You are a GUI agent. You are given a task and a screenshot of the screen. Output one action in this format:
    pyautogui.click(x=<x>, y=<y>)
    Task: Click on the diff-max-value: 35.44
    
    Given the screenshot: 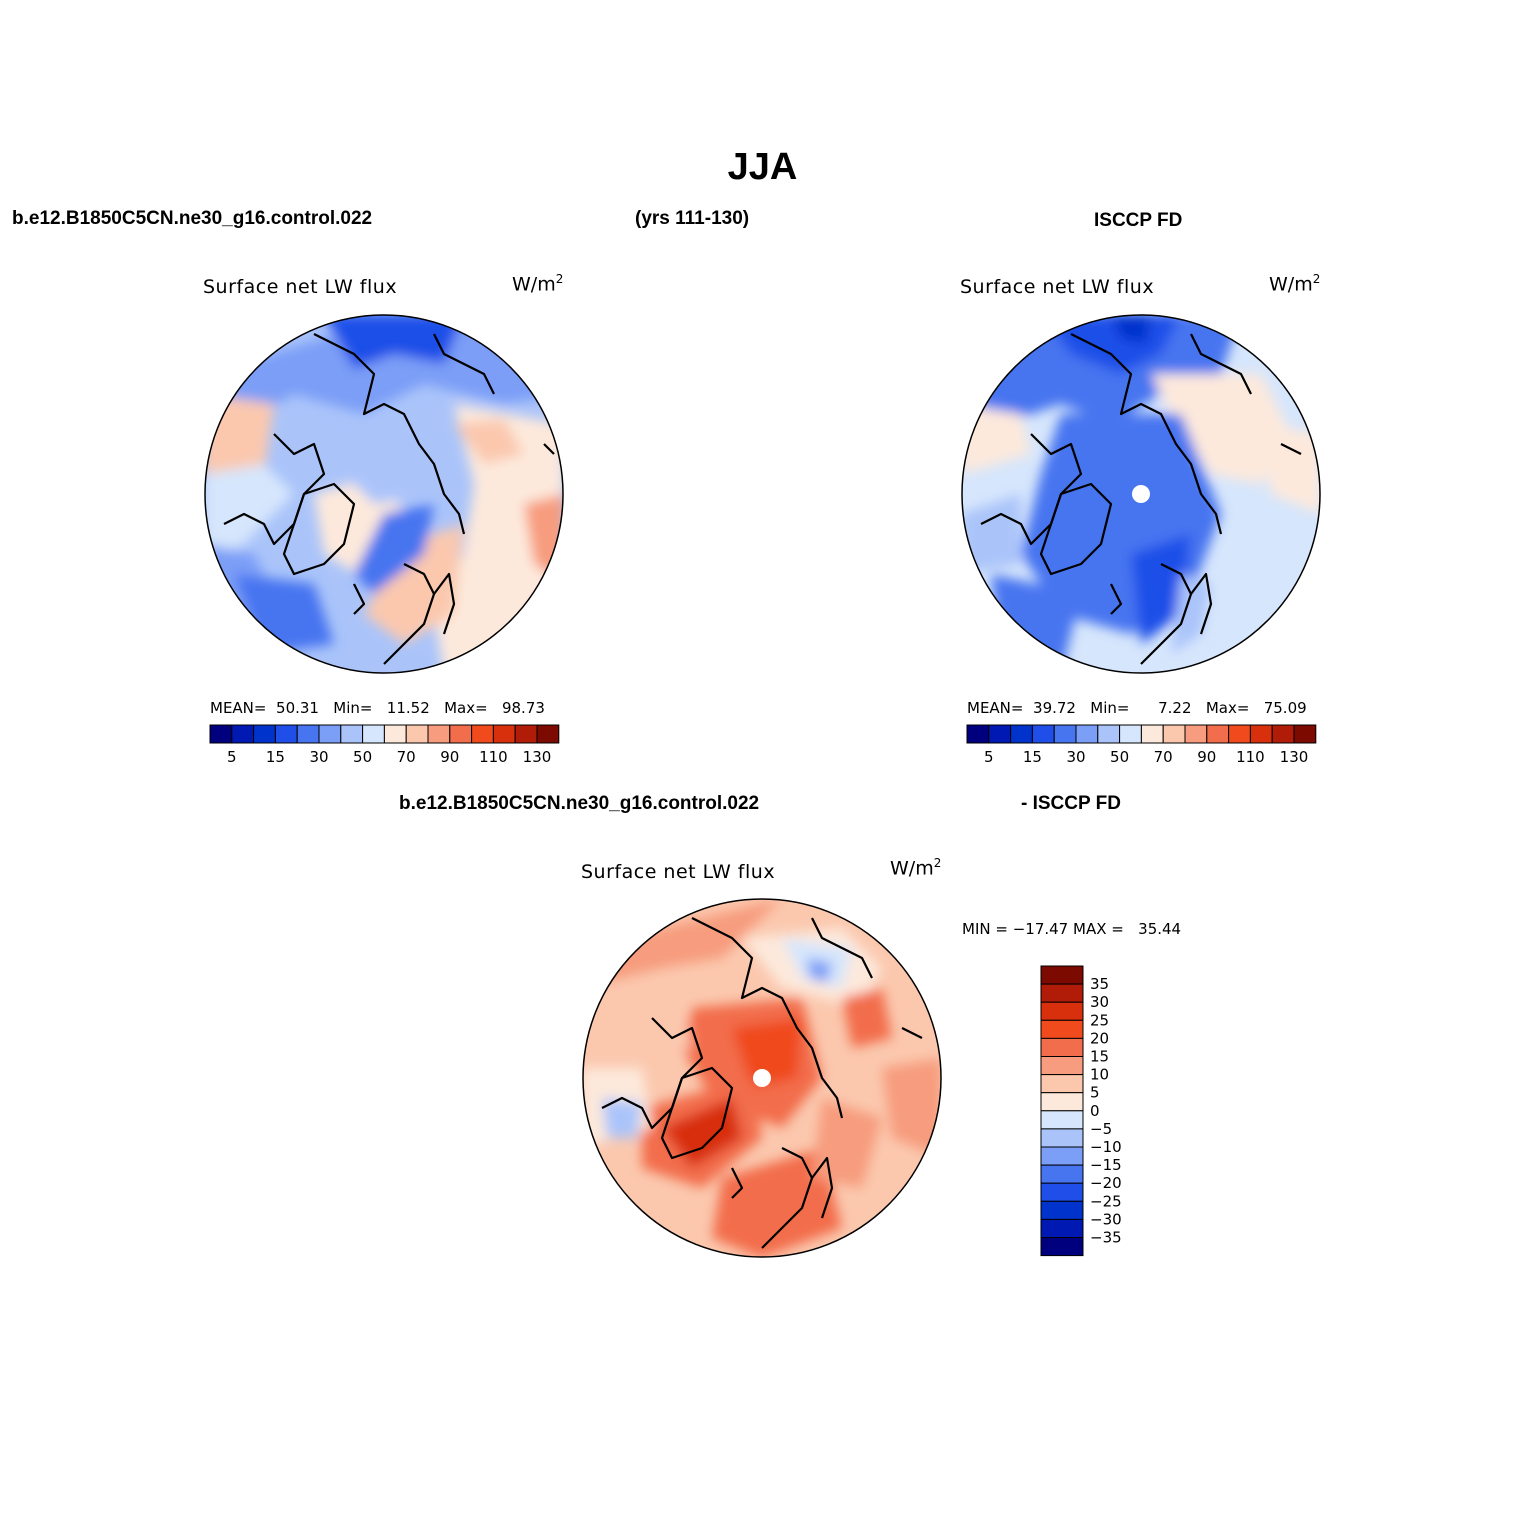 What is the action you would take?
    pyautogui.click(x=1160, y=929)
    